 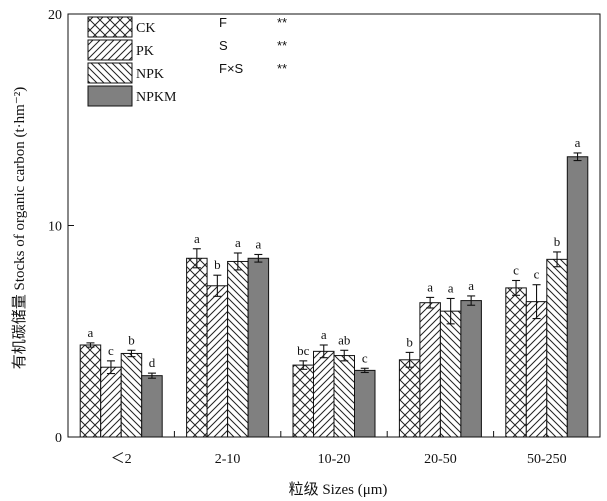 What do you see at coordinates (19, 228) in the screenshot?
I see `y-axis-title: 有机碳储量 Stocks of organic carbon (t·hm⁻²)` at bounding box center [19, 228].